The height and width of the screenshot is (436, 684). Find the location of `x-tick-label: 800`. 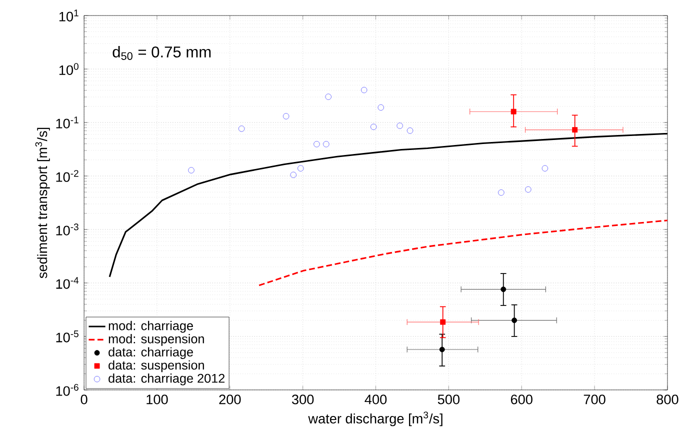

x-tick-label: 800 is located at coordinates (667, 399).